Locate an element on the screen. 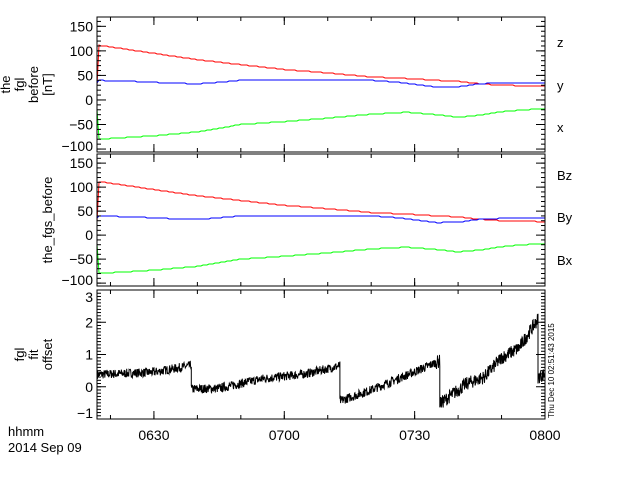 The width and height of the screenshot is (640, 480). x-tick-label: 0630 is located at coordinates (153, 435).